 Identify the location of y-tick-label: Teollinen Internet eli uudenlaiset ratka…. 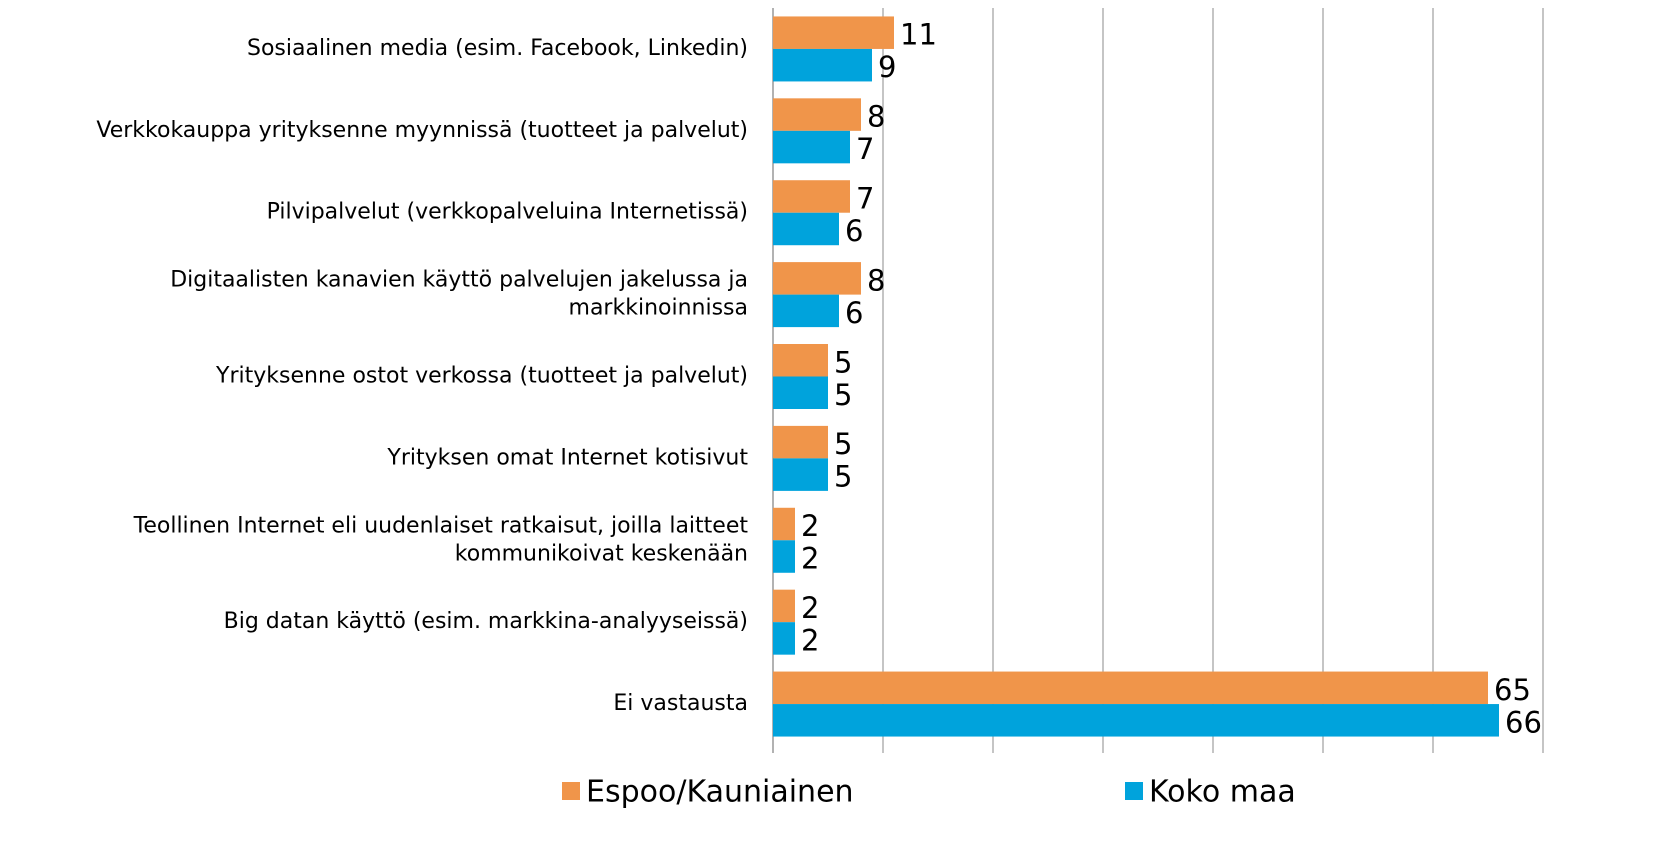
(441, 539).